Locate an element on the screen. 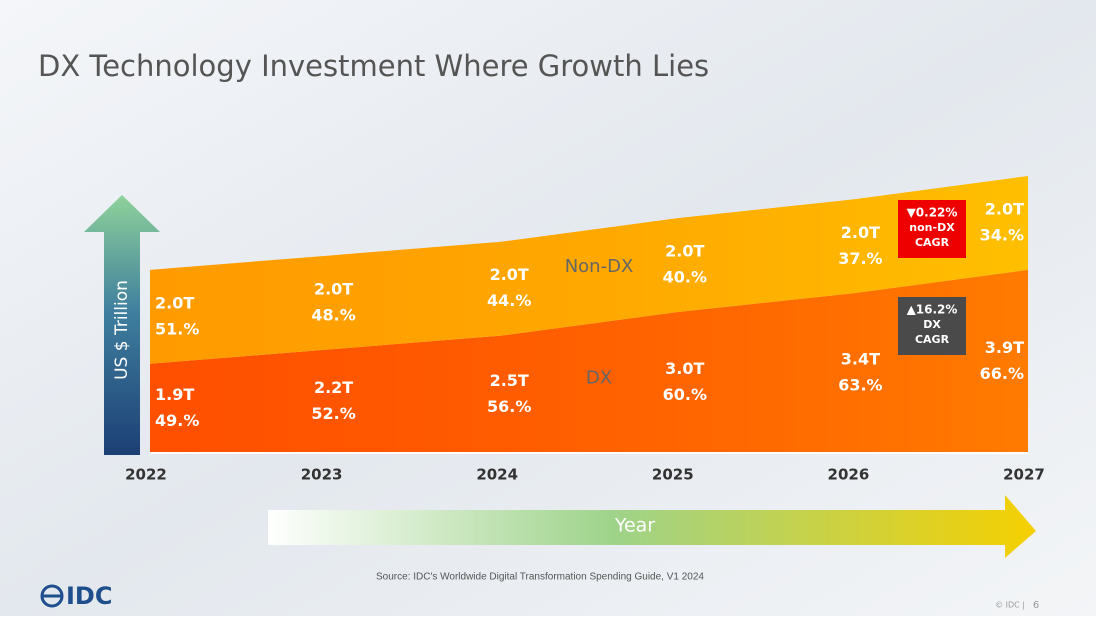 The height and width of the screenshot is (620, 1096). share-label: 56.% is located at coordinates (509, 406).